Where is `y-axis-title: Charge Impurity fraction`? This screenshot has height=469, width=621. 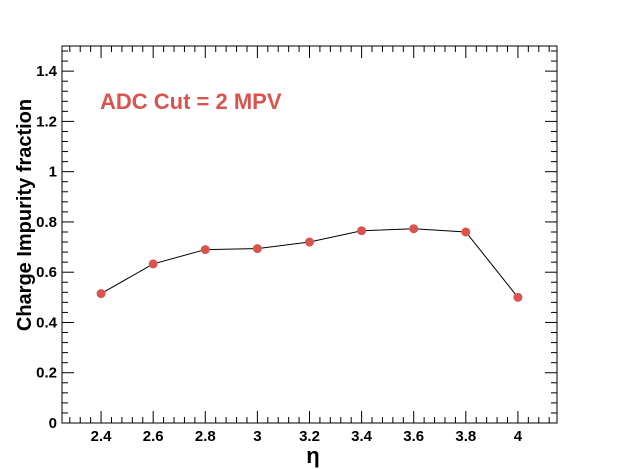
y-axis-title: Charge Impurity fraction is located at coordinates (25, 215).